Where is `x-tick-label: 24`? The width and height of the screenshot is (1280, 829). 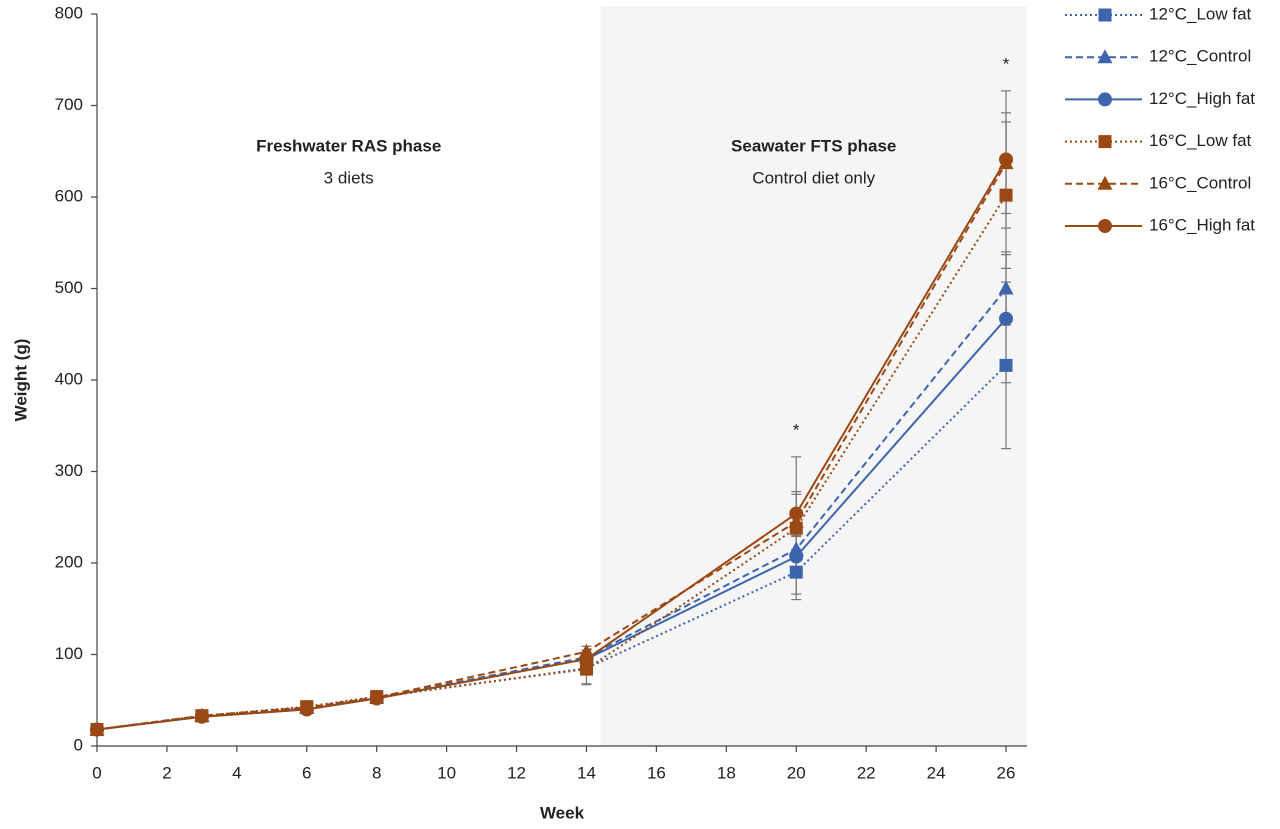 x-tick-label: 24 is located at coordinates (936, 772).